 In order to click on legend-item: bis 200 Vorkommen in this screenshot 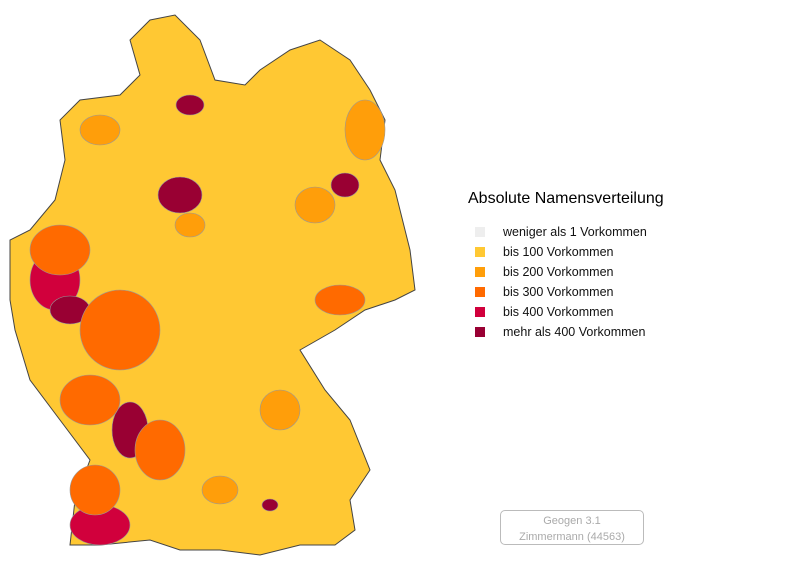, I will do `click(566, 272)`.